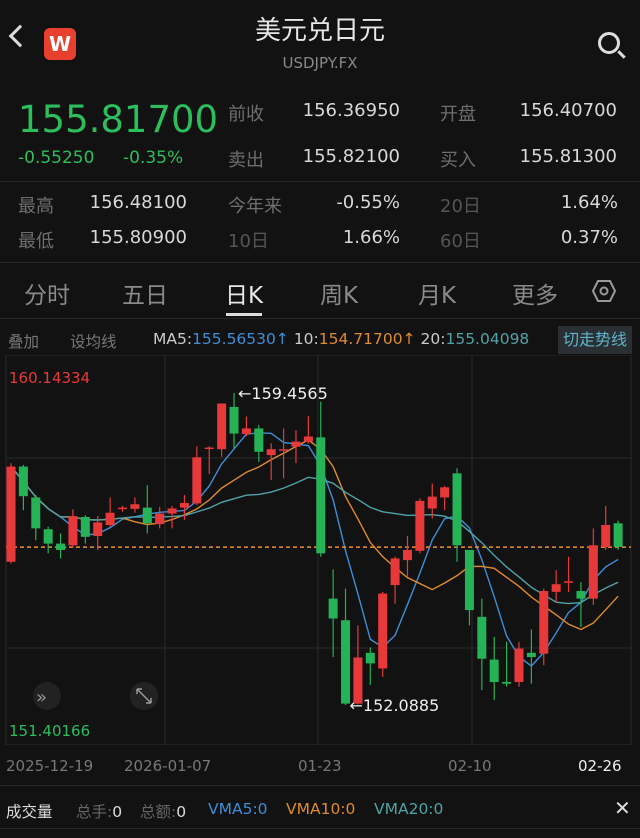  Describe the element at coordinates (487, 339) in the screenshot. I see `ma20-value: 155.04098` at that location.